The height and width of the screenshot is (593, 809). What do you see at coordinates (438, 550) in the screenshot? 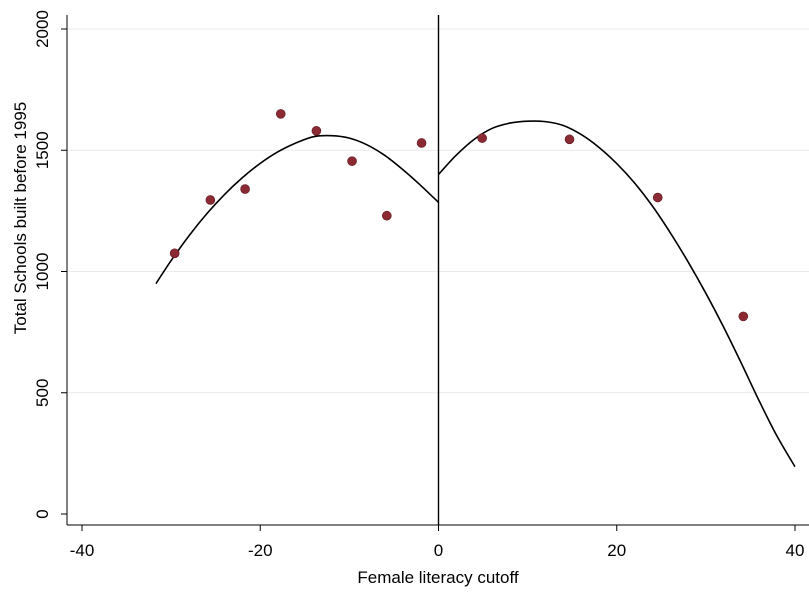
I see `x-tick-label: 0` at bounding box center [438, 550].